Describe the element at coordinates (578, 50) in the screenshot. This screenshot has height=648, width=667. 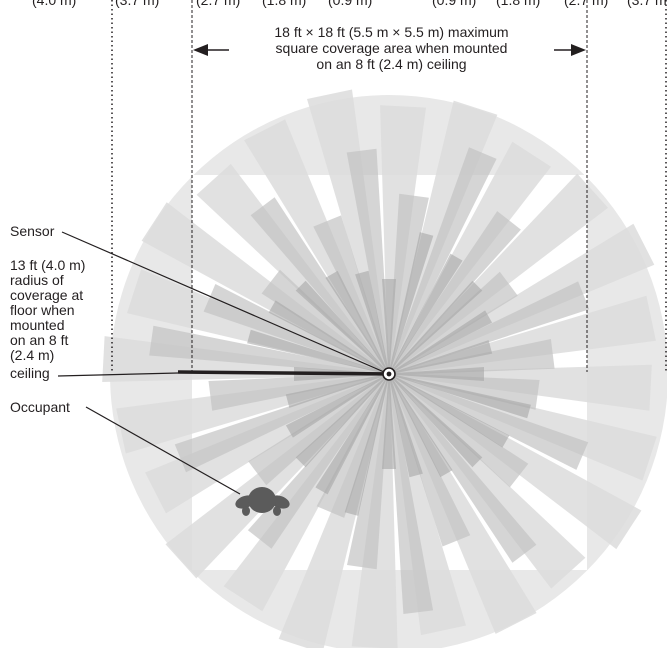
I see `arrowhead-right-icon` at that location.